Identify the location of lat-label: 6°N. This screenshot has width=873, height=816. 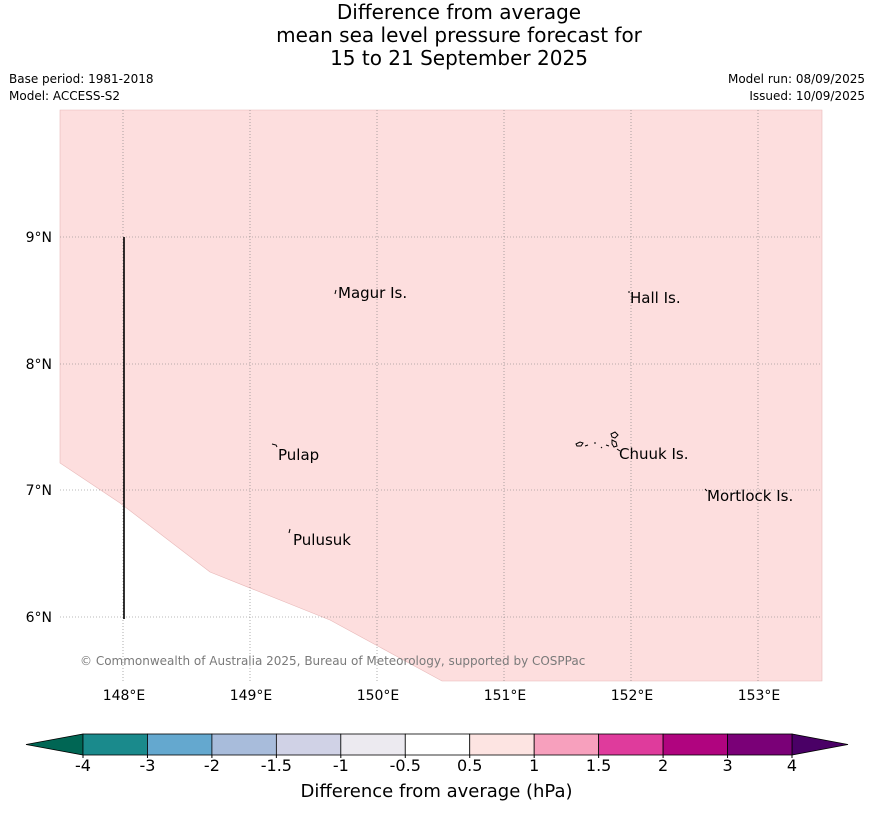
(39, 618).